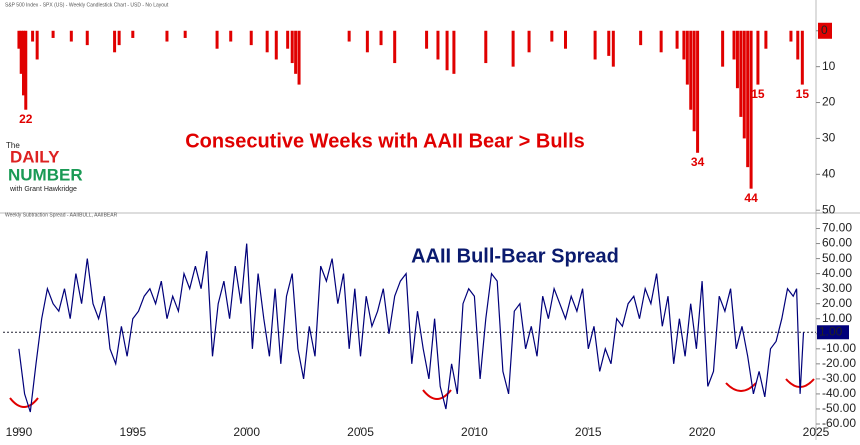 This screenshot has width=860, height=445. Describe the element at coordinates (385, 141) in the screenshot. I see `chart-title: Consecutive Weeks with AAII Bear > Bulls` at that location.